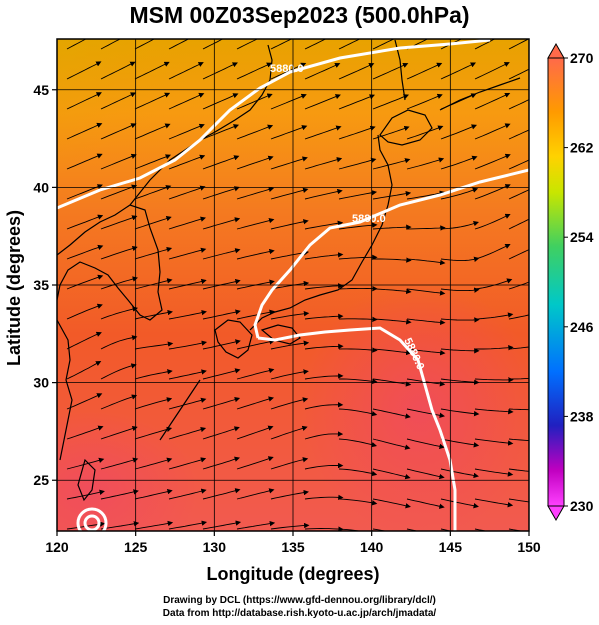 Image resolution: width=599 pixels, height=625 pixels. What do you see at coordinates (357, 428) in the screenshot?
I see `contour-line-south` at bounding box center [357, 428].